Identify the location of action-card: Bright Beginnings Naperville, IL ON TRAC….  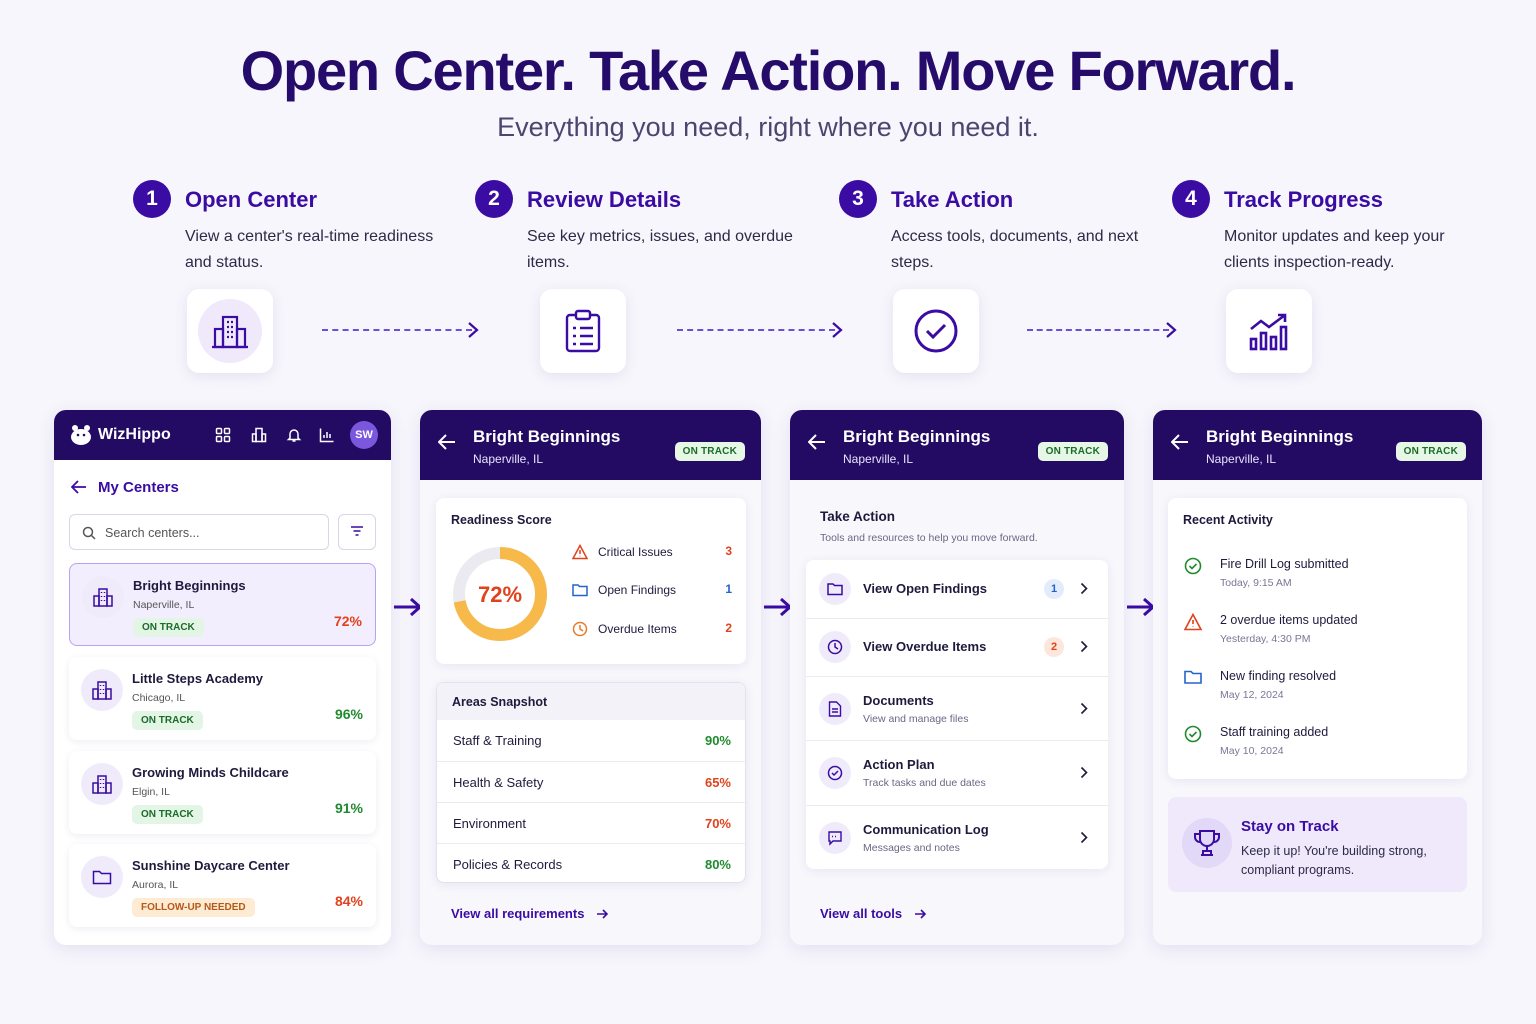
(957, 677).